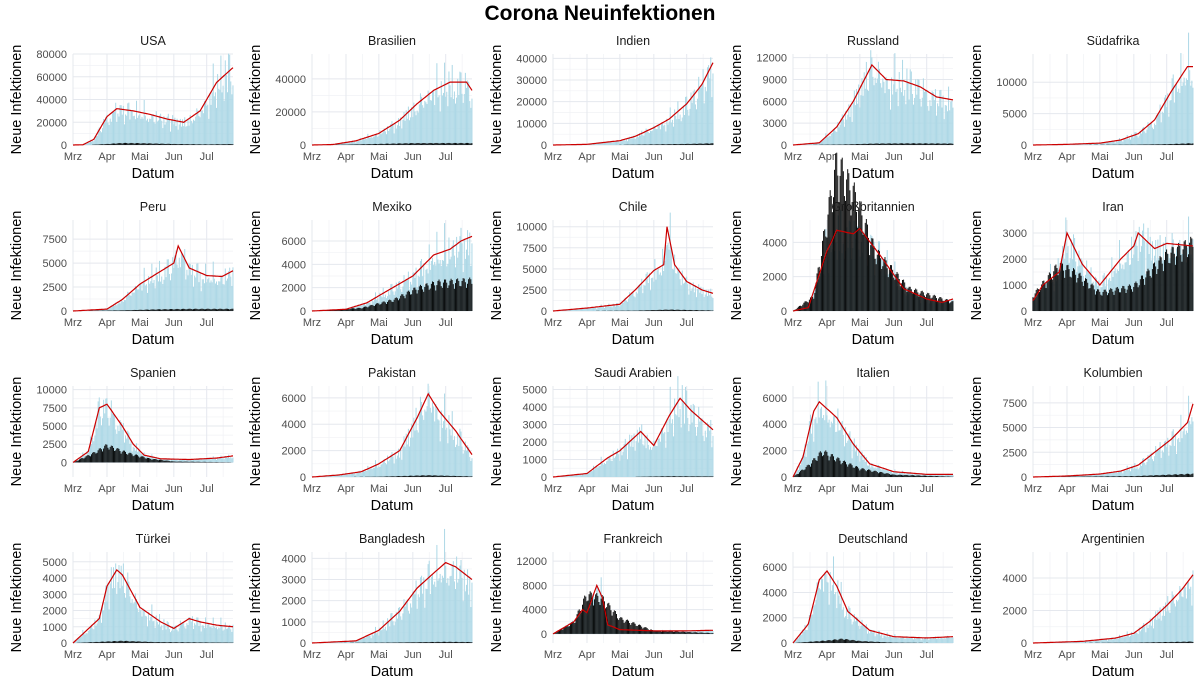 The width and height of the screenshot is (1200, 689). Describe the element at coordinates (784, 478) in the screenshot. I see `y-tick-label: 0` at that location.